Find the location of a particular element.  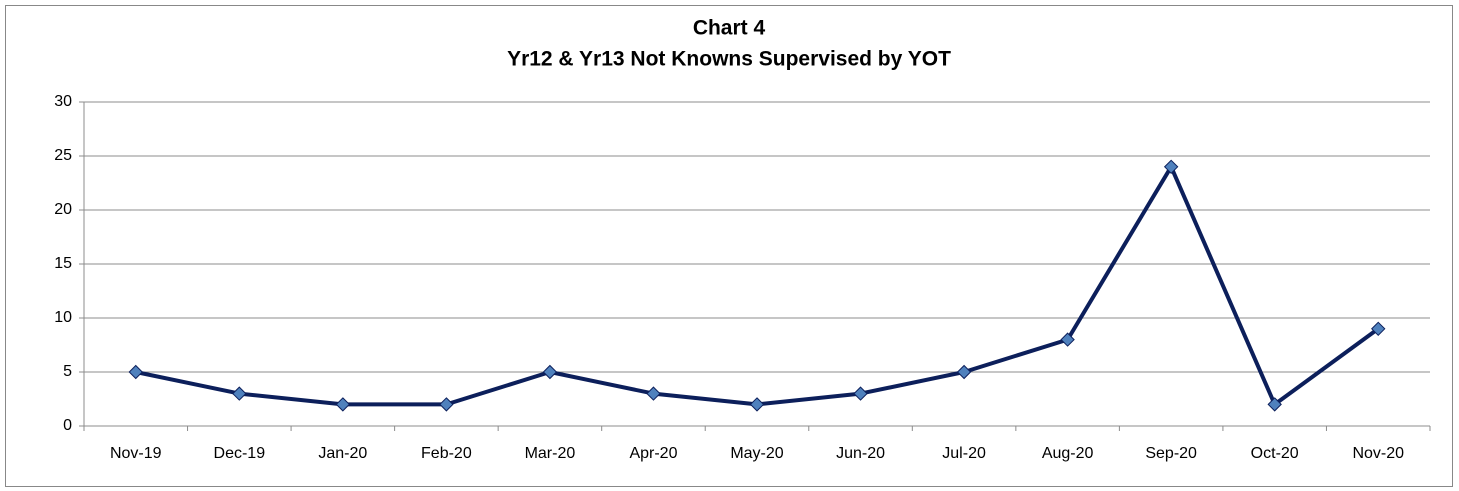

chart-title: Chart 4 is located at coordinates (729, 28).